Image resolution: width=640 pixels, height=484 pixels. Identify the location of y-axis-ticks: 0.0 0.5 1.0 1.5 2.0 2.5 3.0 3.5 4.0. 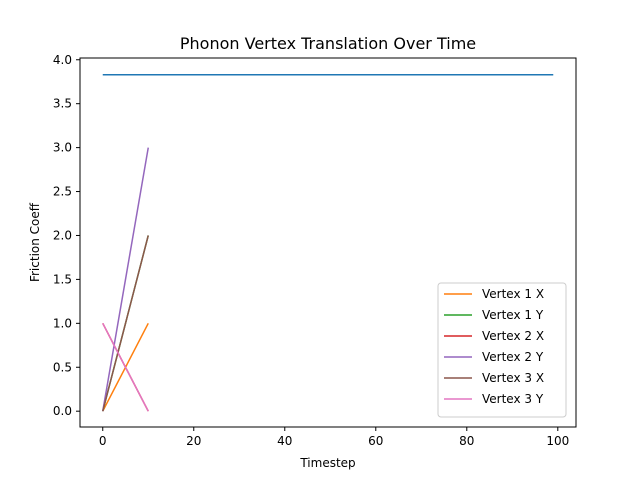
(66, 235).